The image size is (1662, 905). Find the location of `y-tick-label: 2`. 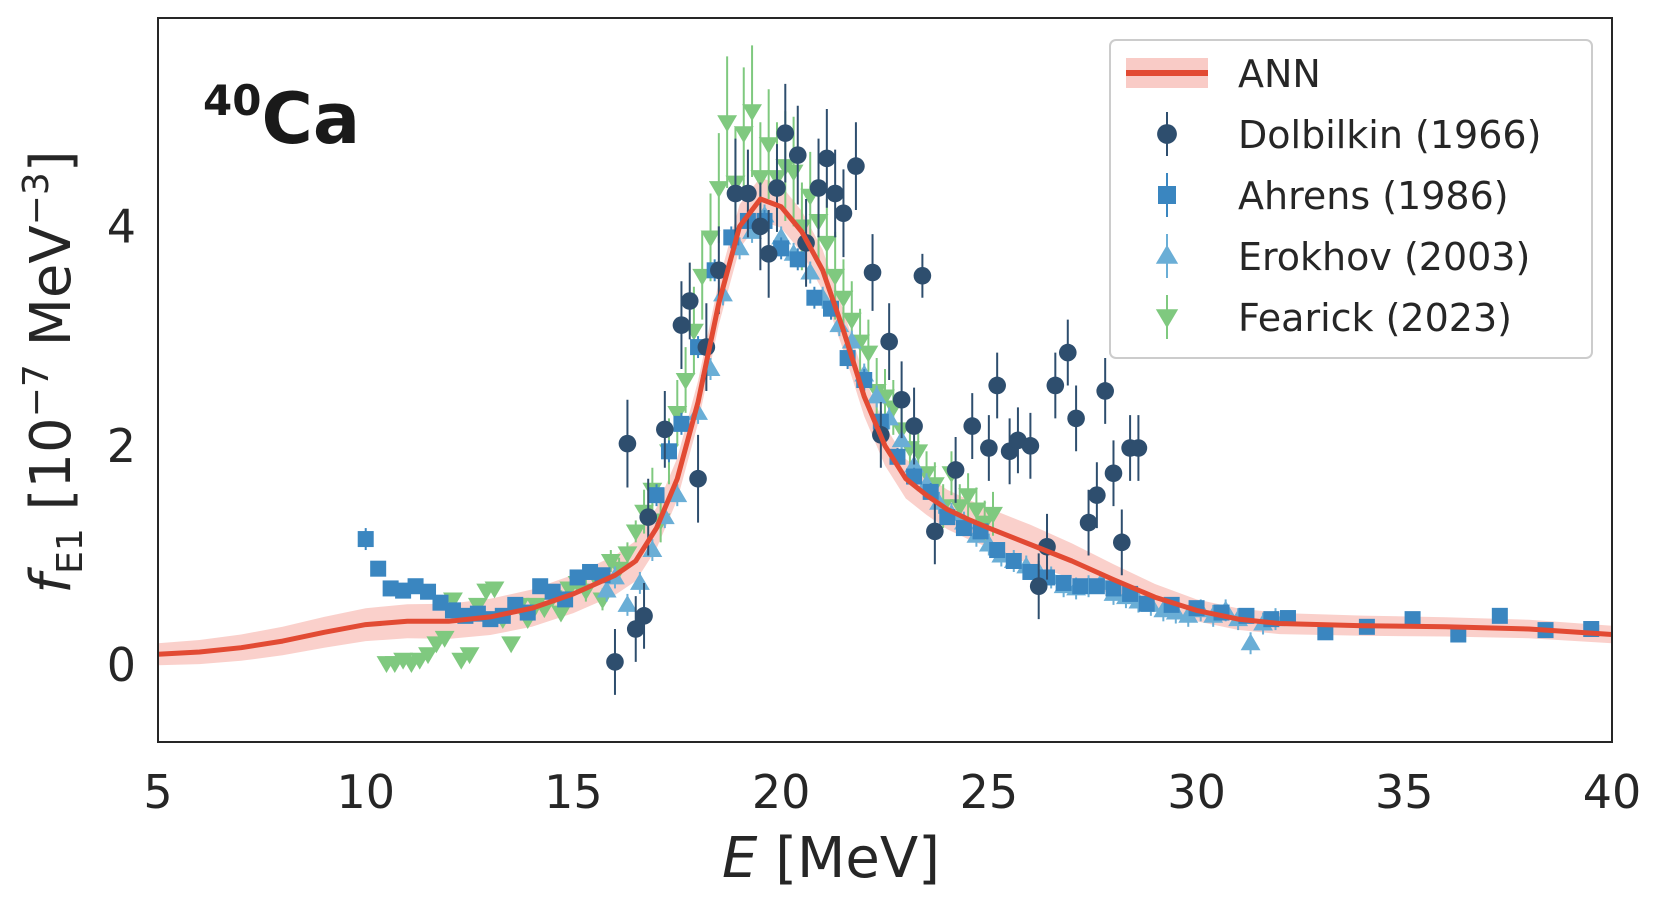

y-tick-label: 2 is located at coordinates (121, 446).